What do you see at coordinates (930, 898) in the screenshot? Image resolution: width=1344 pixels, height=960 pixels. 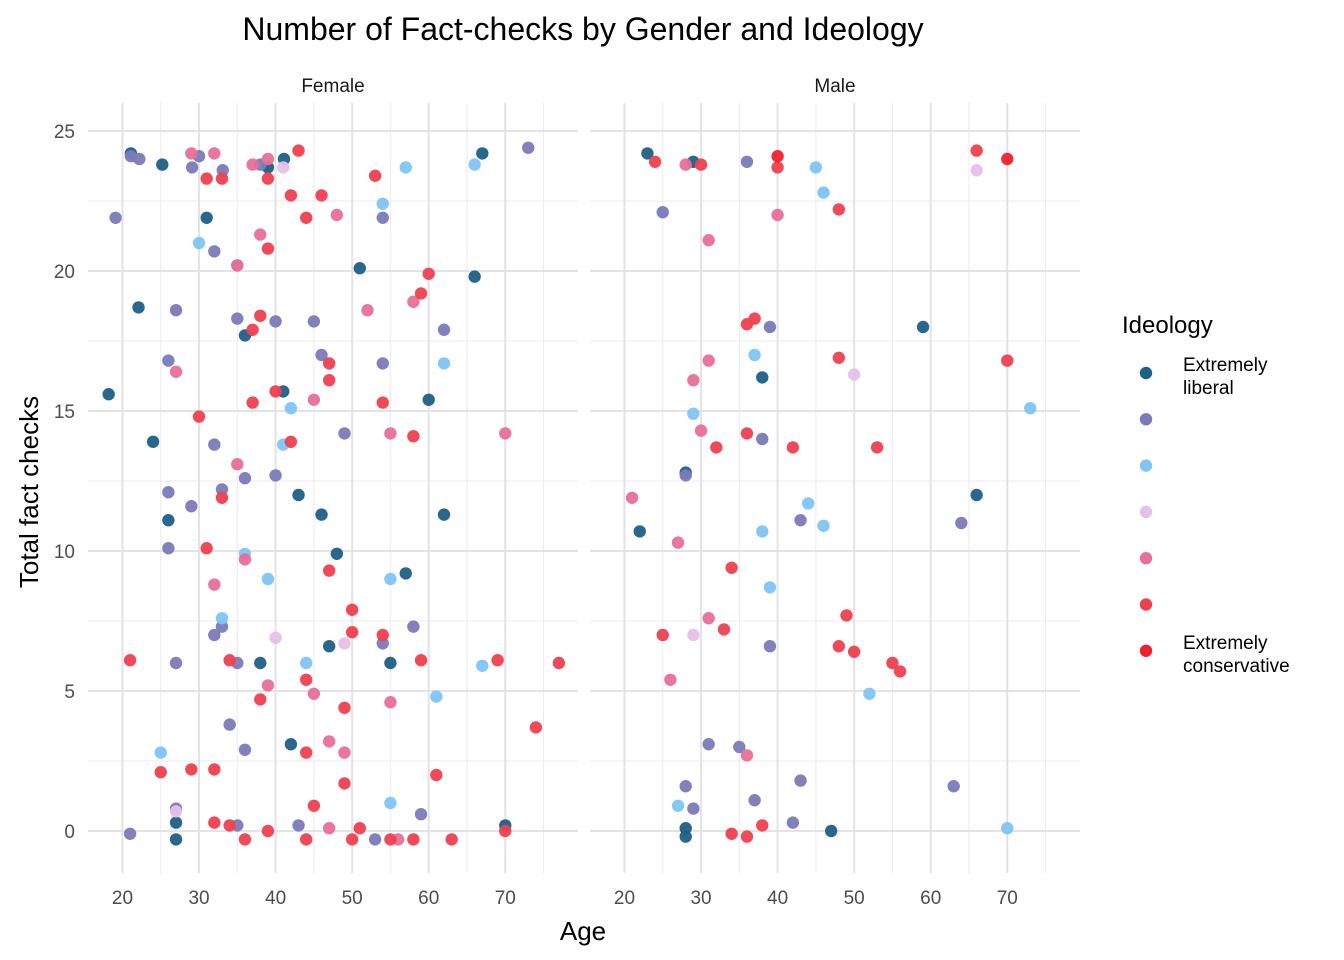 I see `x-tick-label: 60` at bounding box center [930, 898].